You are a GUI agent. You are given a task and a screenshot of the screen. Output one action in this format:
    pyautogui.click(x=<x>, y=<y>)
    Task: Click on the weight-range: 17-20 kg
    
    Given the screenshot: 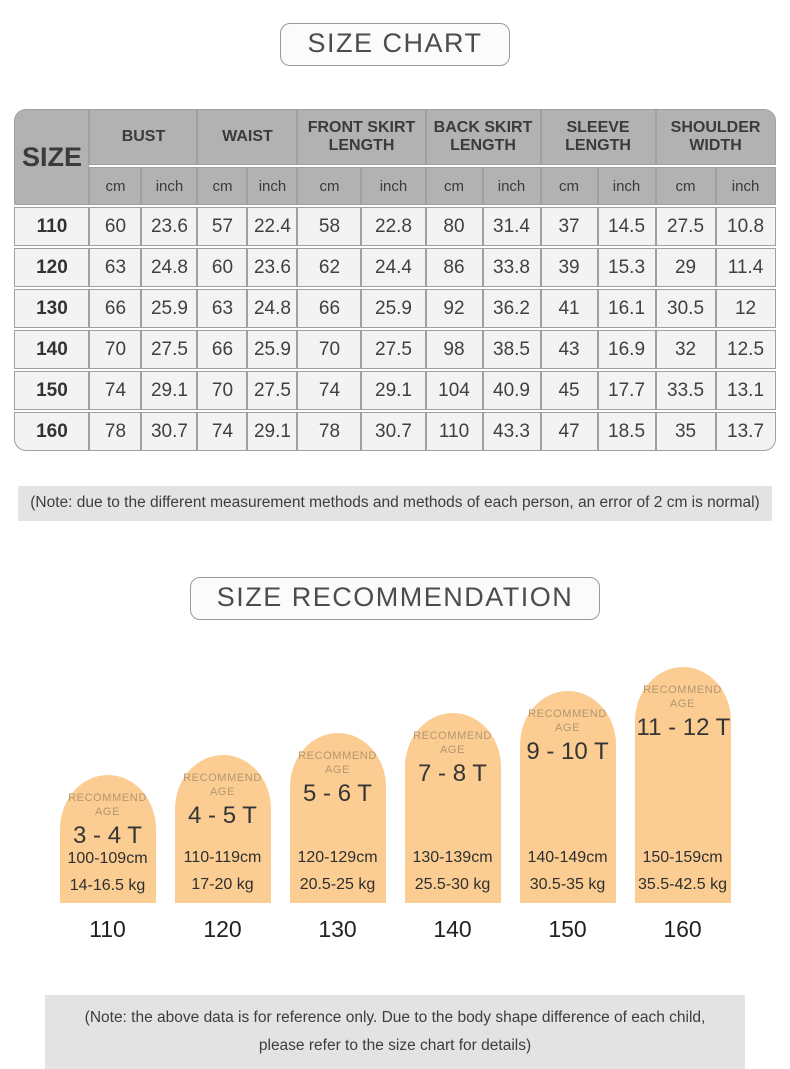 What is the action you would take?
    pyautogui.click(x=222, y=884)
    